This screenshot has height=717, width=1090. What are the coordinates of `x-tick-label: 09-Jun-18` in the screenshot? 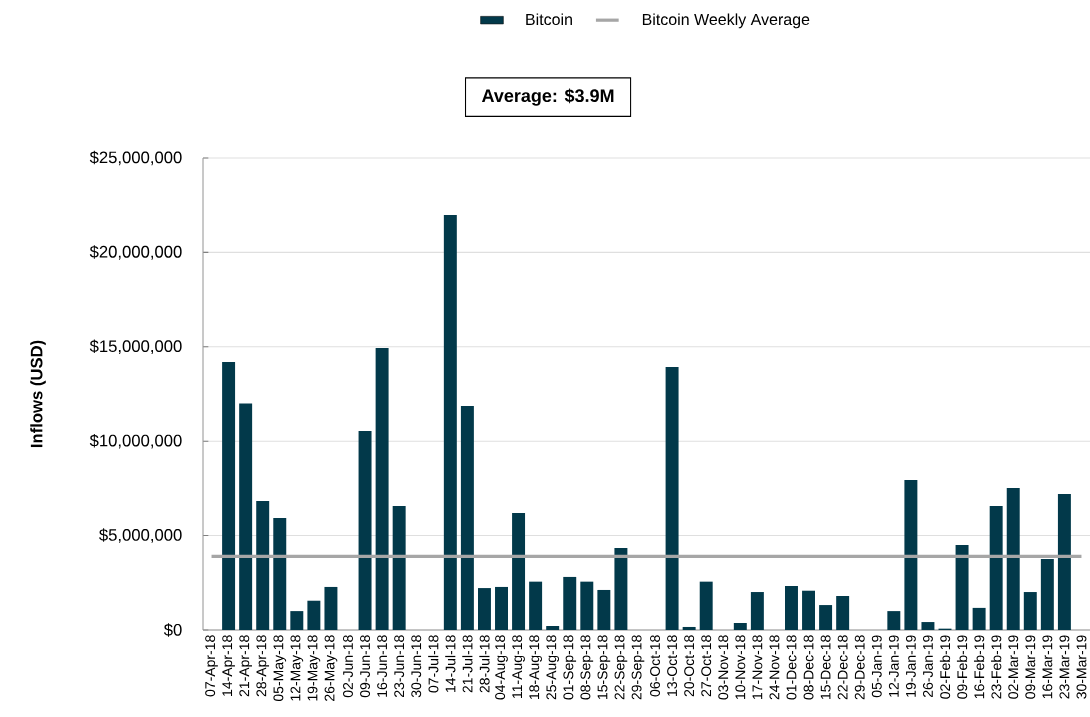 It's located at (365, 666).